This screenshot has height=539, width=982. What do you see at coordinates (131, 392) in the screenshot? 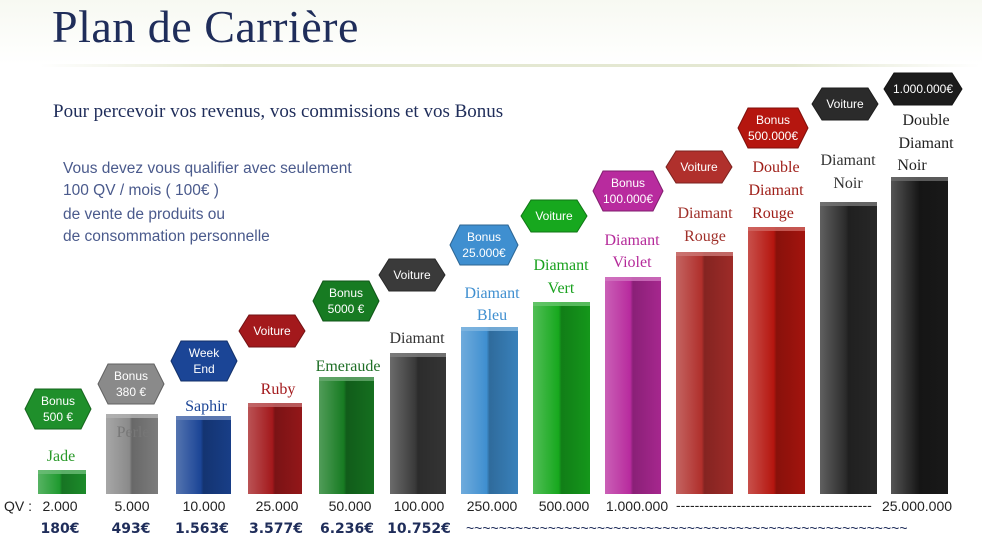
I see `badge-2-text-2: 380 €` at bounding box center [131, 392].